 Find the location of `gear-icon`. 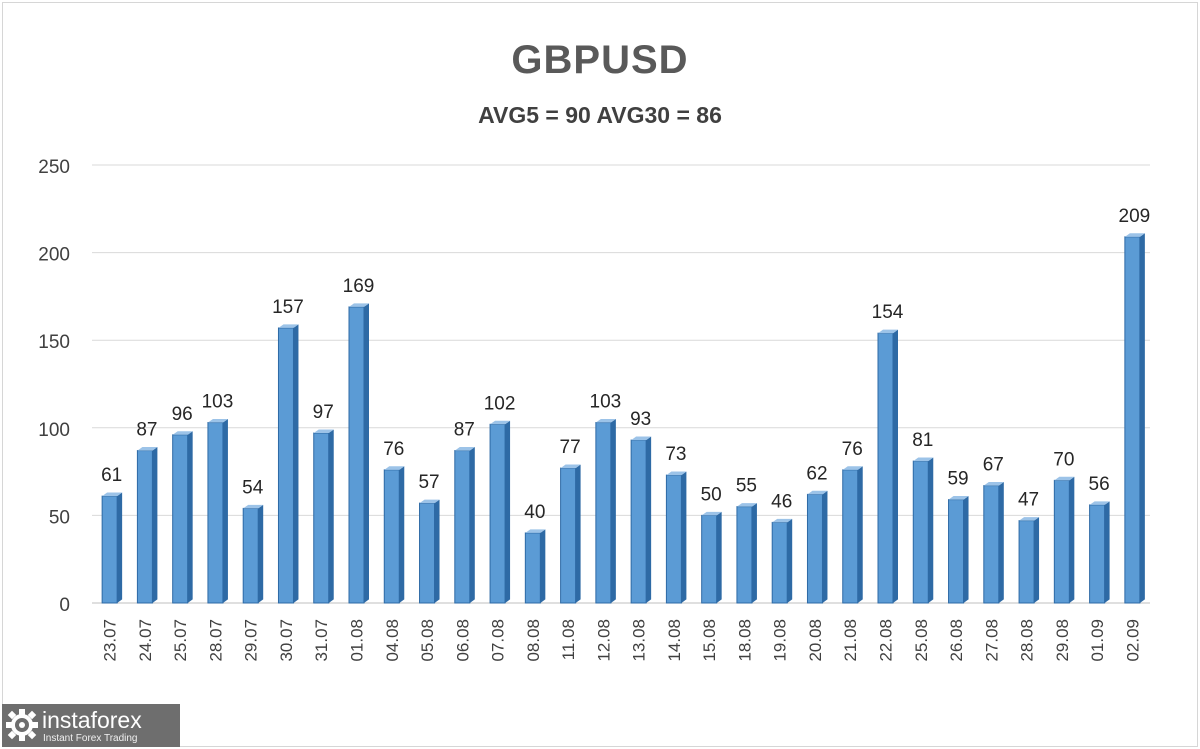

gear-icon is located at coordinates (22, 725).